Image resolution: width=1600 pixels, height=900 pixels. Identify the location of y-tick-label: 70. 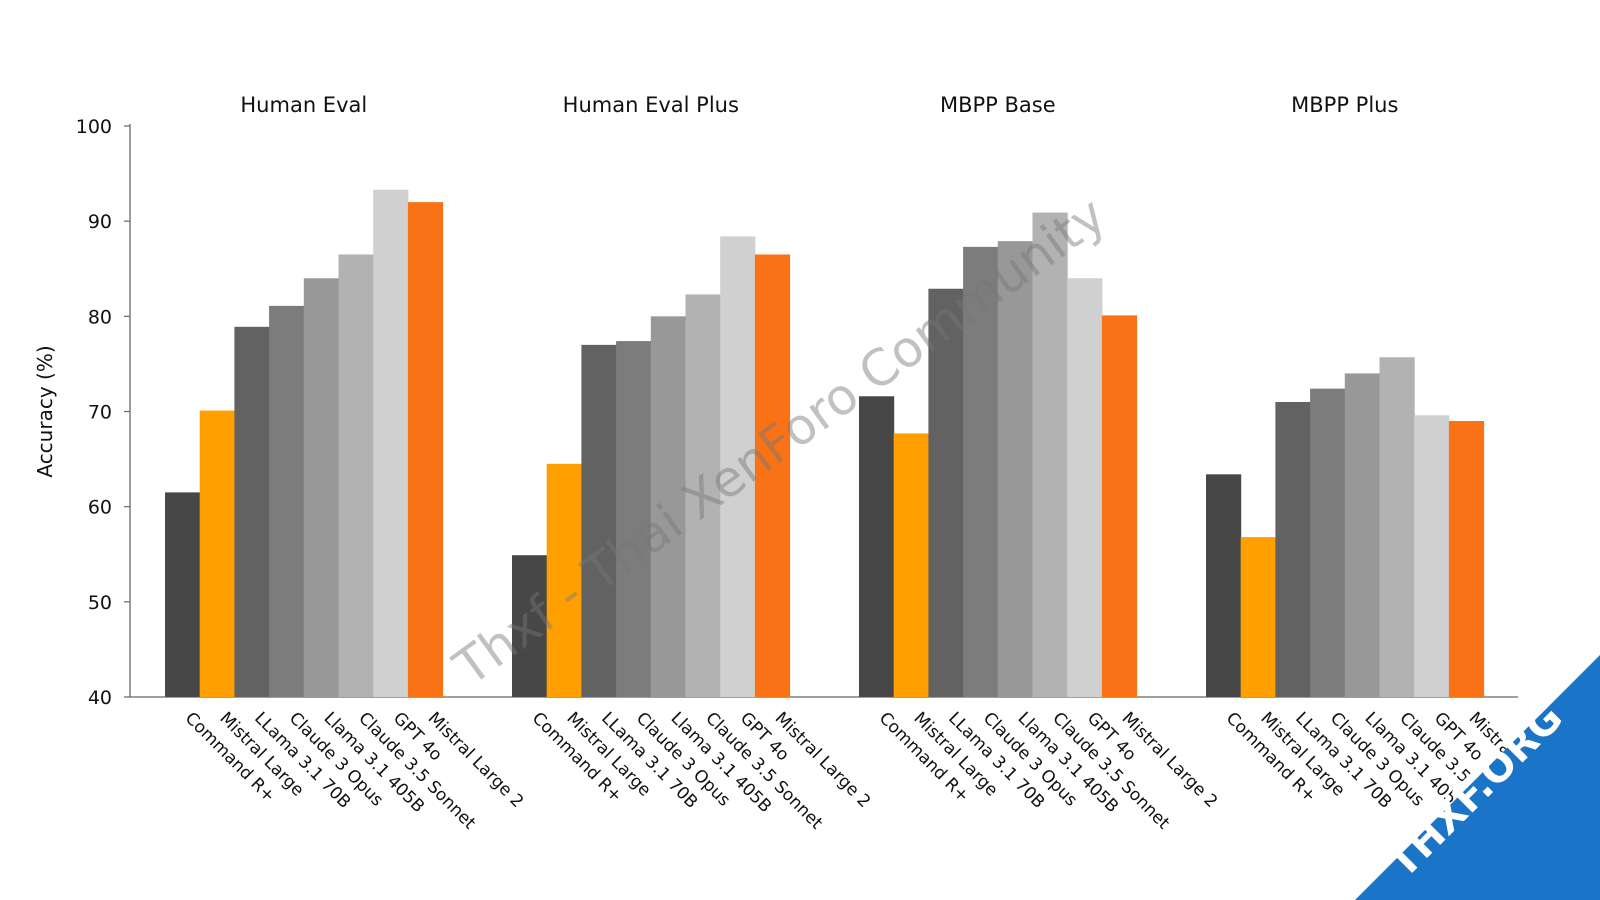
(100, 413).